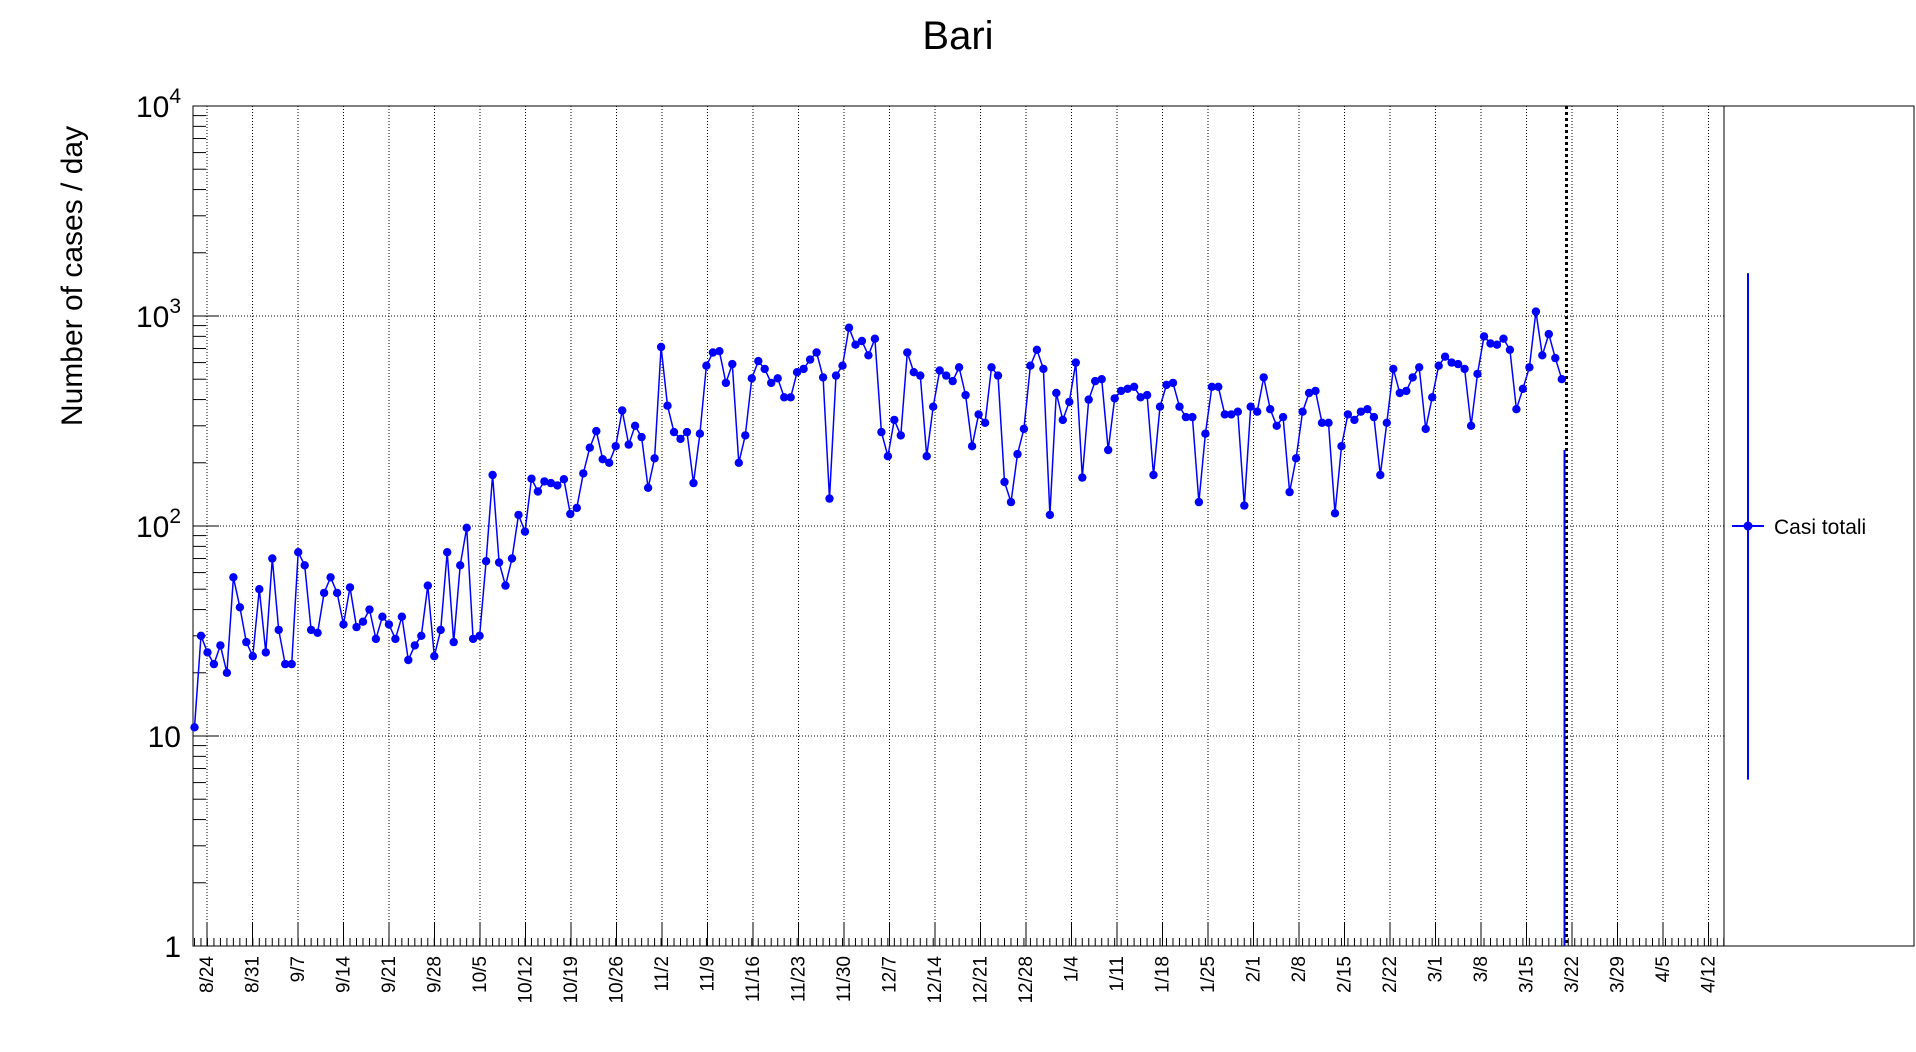 Image resolution: width=1916 pixels, height=1052 pixels. Describe the element at coordinates (981, 980) in the screenshot. I see `x-tick-label: 12/21` at that location.